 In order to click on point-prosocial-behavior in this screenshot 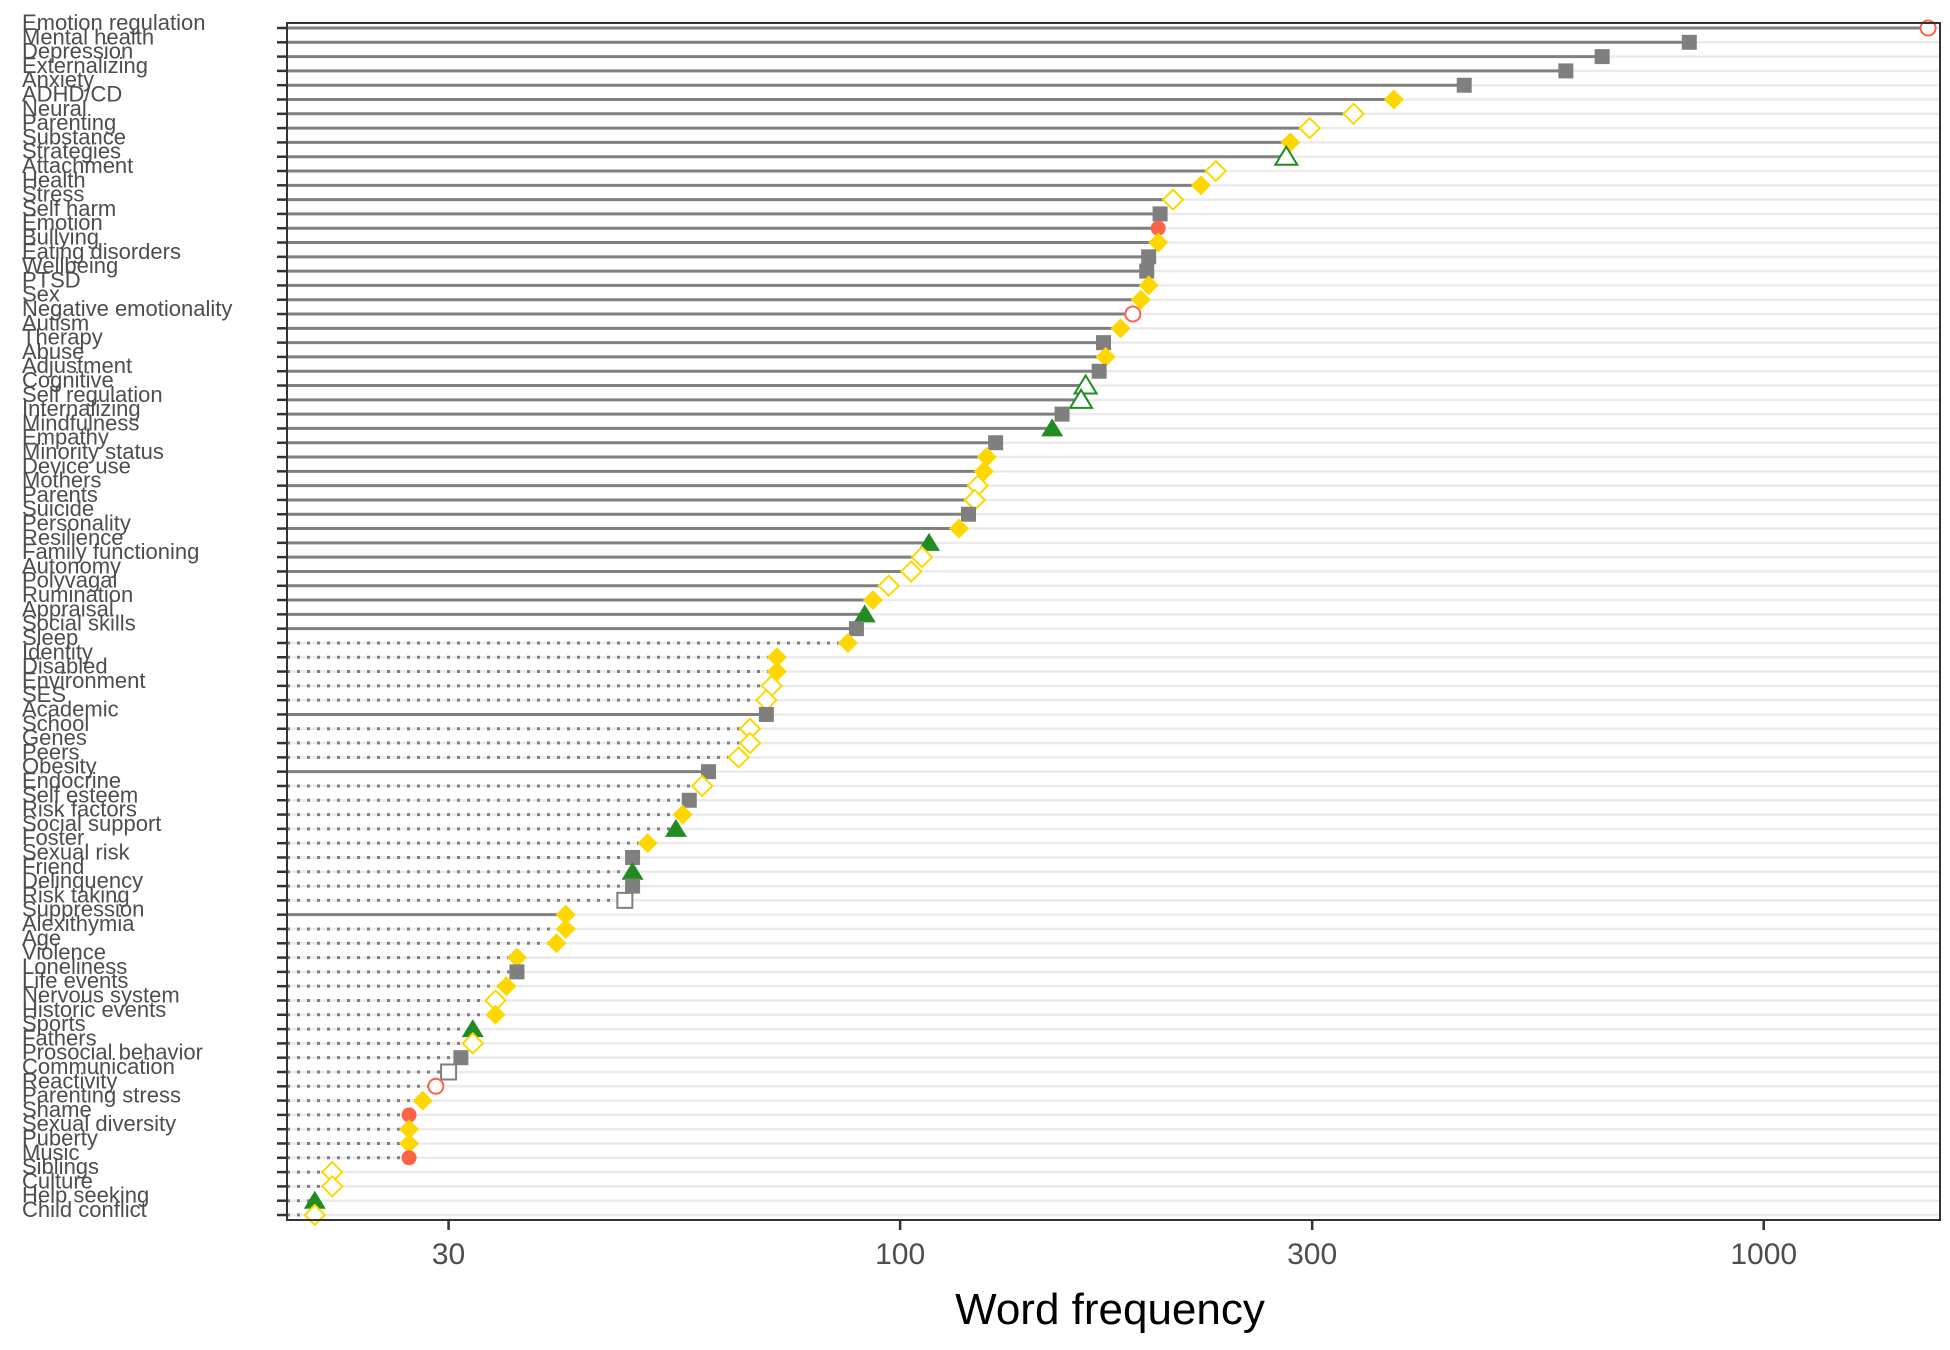, I will do `click(461, 1058)`.